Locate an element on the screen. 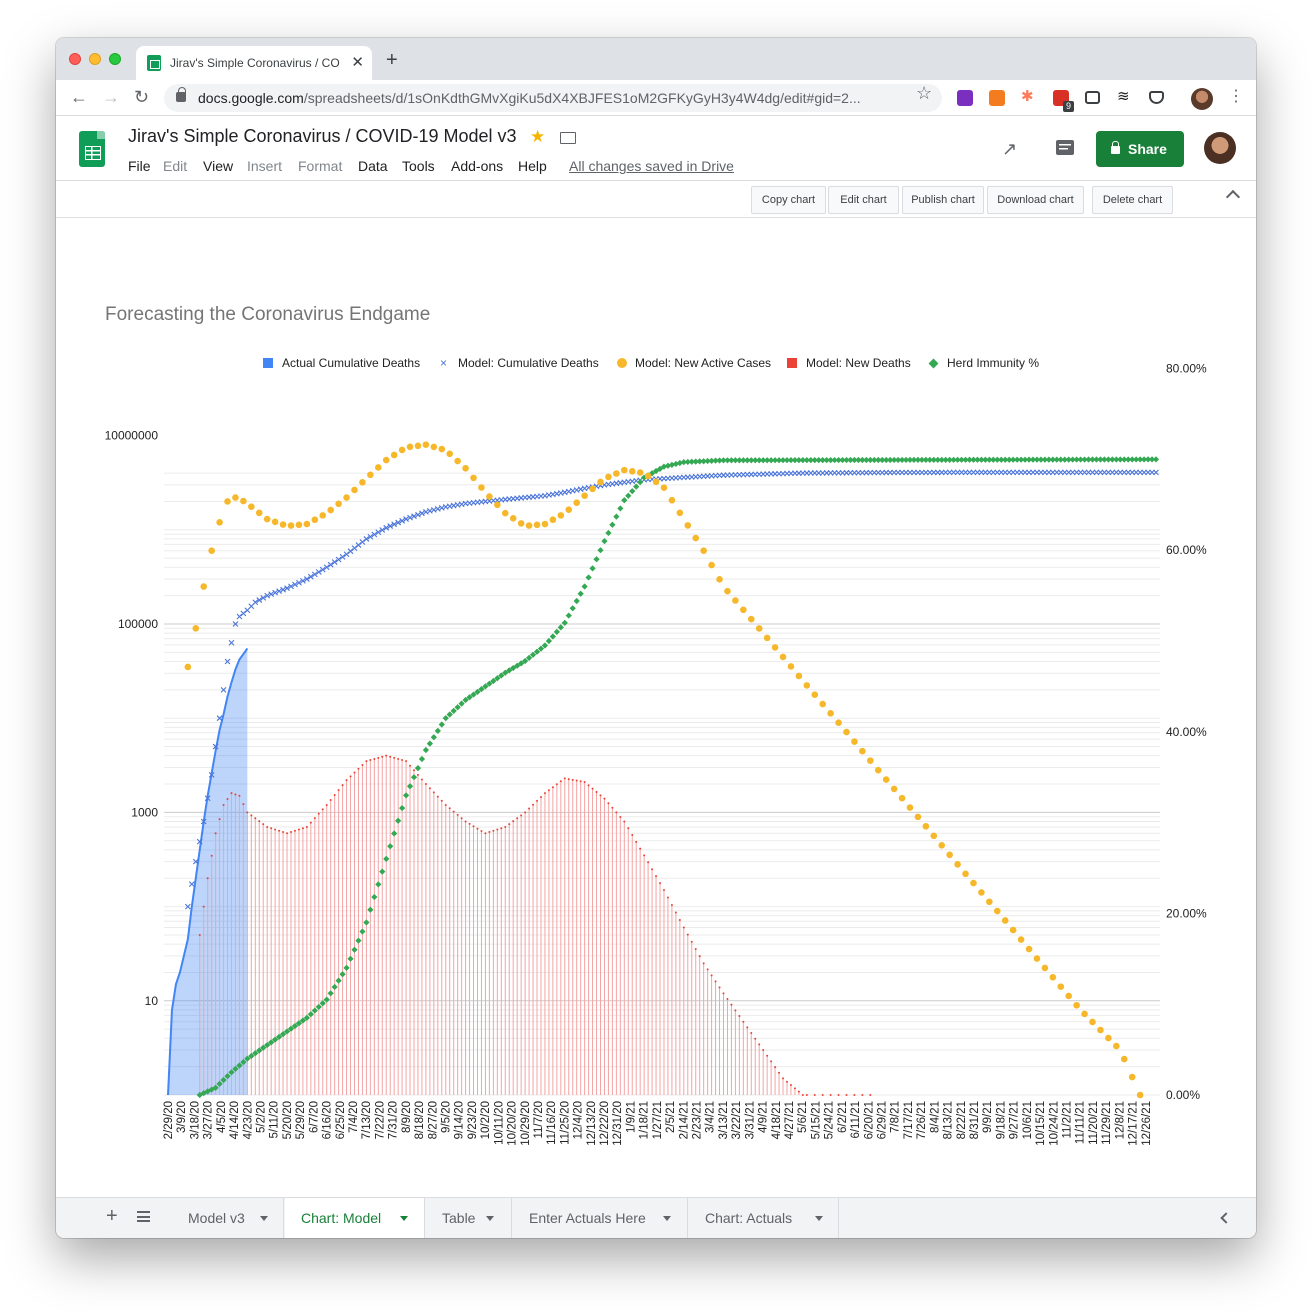 This screenshot has height=1312, width=1312. download-chart-button: Download chart is located at coordinates (1035, 200).